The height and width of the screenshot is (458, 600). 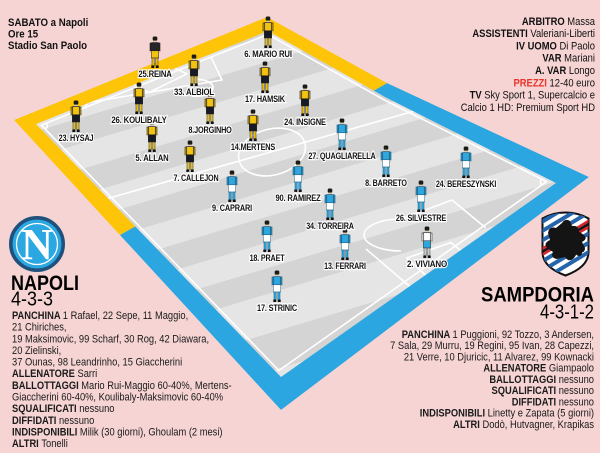 What do you see at coordinates (541, 380) in the screenshot?
I see `svg-text: BALLOTTAGGI nessuno` at bounding box center [541, 380].